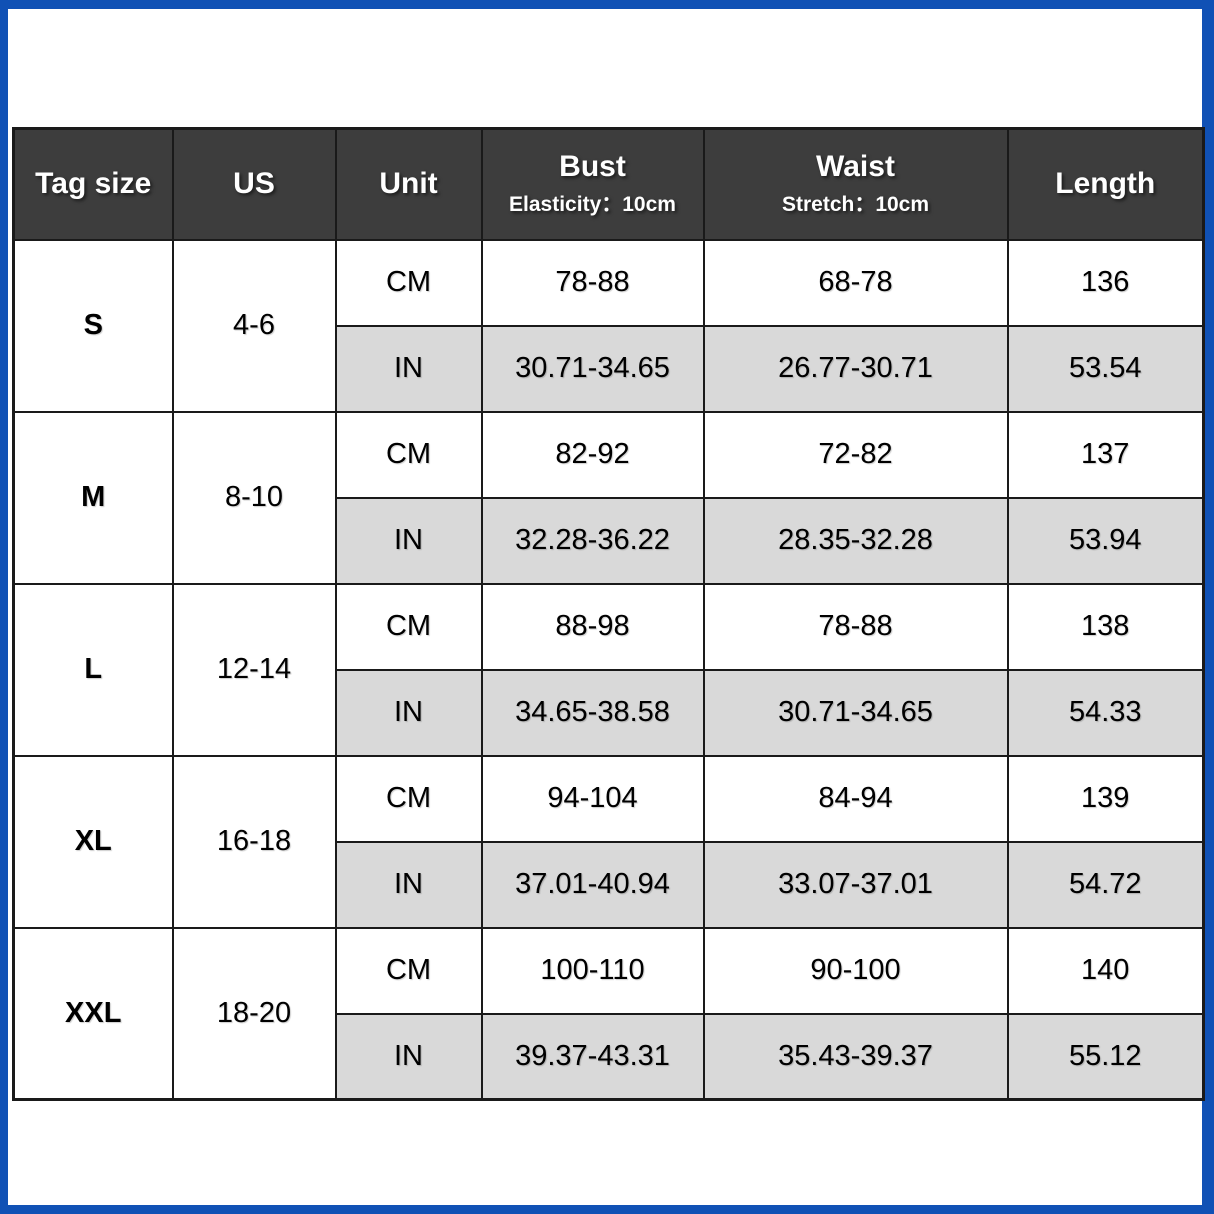  What do you see at coordinates (1105, 282) in the screenshot?
I see `length-value-cell: 136` at bounding box center [1105, 282].